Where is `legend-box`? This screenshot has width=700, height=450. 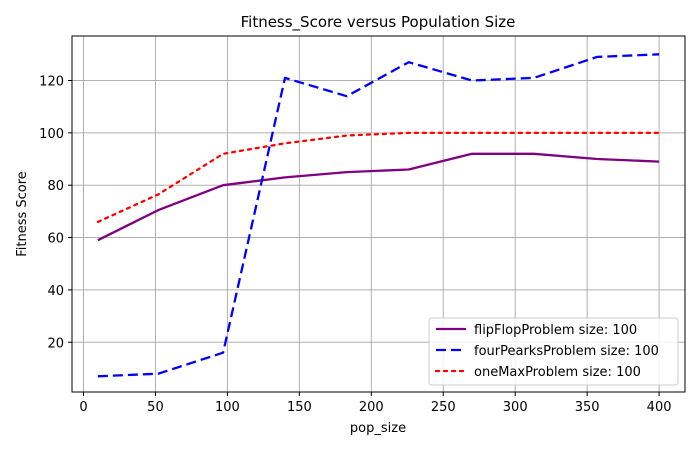
legend-box is located at coordinates (553, 351).